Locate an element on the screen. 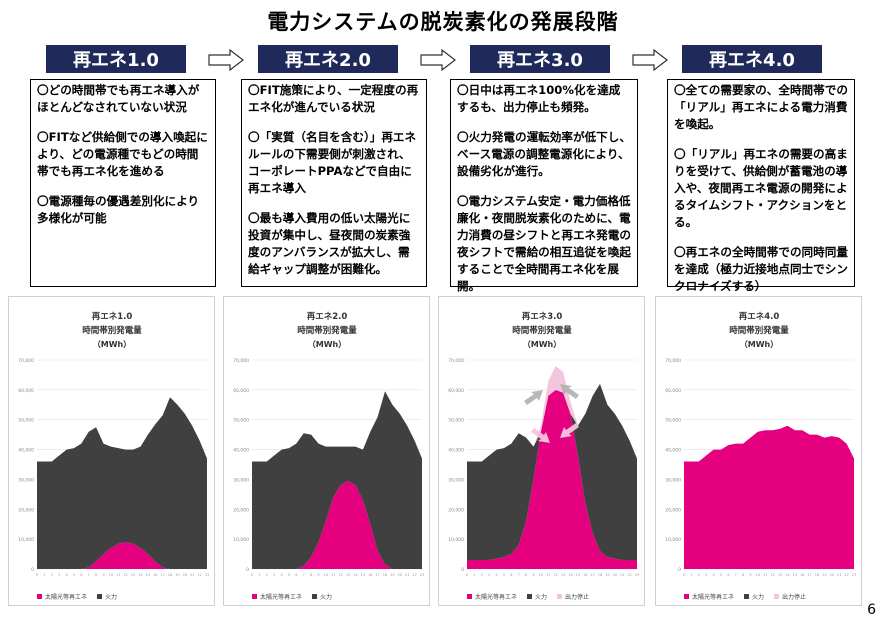  x-tick-label: 21 is located at coordinates (622, 575).